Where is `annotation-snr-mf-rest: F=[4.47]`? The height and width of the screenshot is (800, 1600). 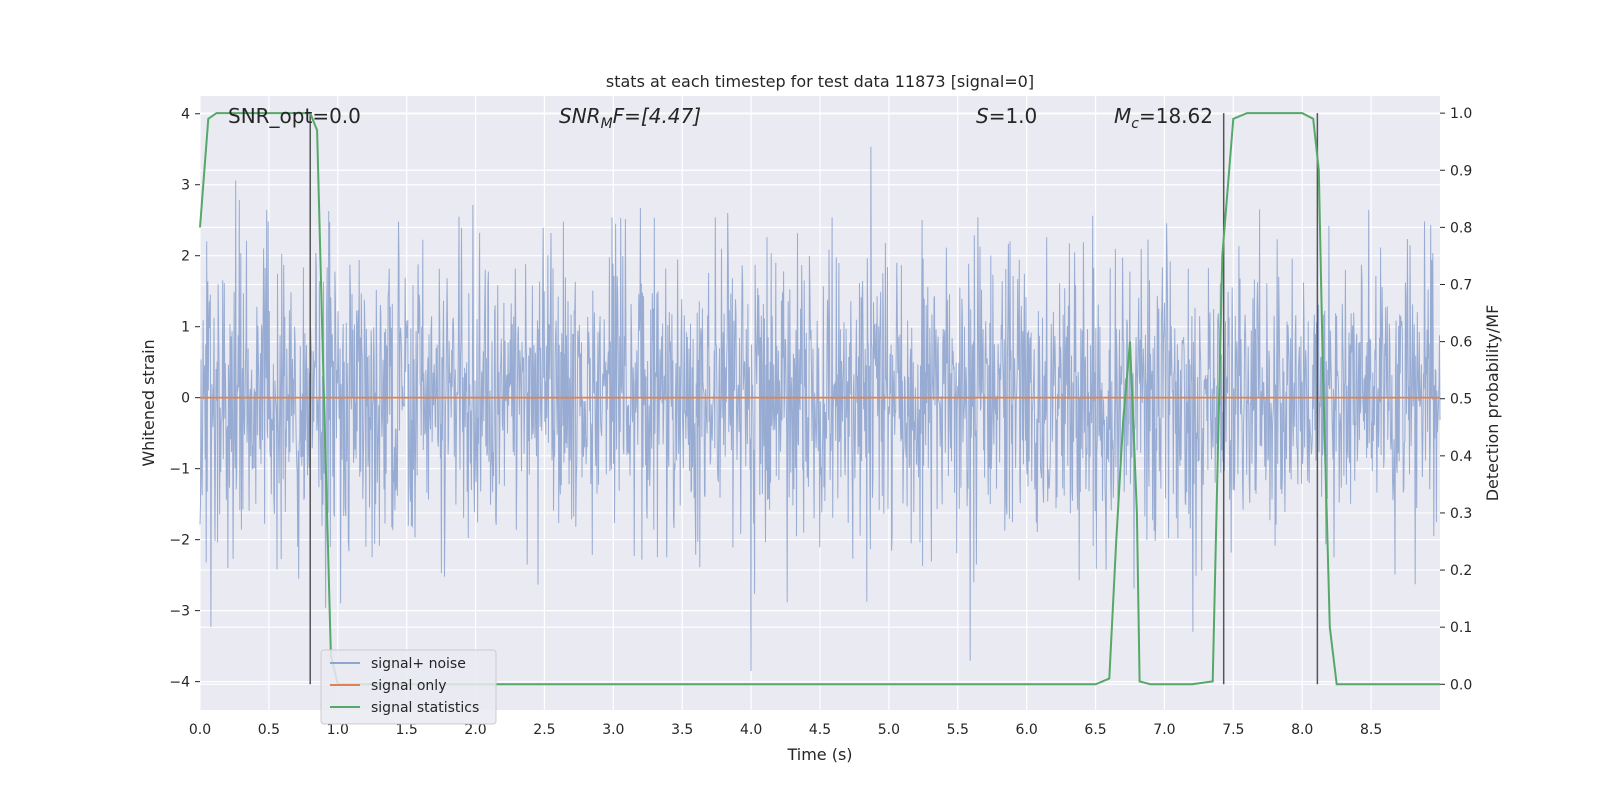
annotation-snr-mf-rest: F=[4.47] is located at coordinates (657, 116).